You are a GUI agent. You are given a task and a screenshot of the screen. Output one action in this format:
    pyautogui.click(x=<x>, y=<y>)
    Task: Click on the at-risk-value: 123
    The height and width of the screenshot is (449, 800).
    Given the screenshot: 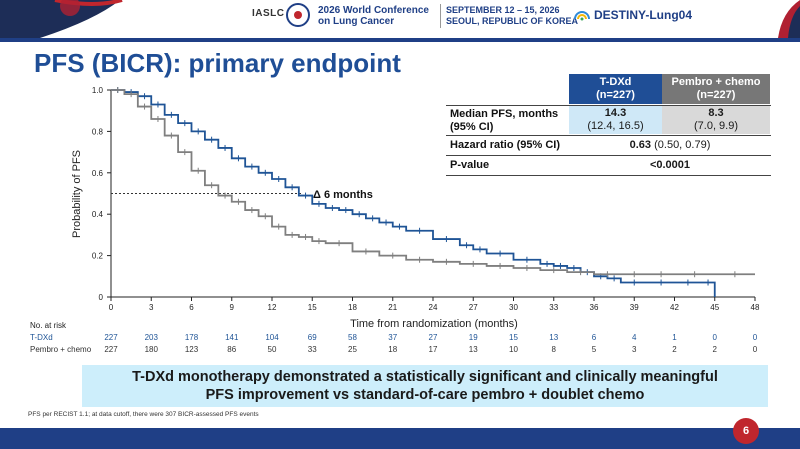 What is the action you would take?
    pyautogui.click(x=192, y=349)
    